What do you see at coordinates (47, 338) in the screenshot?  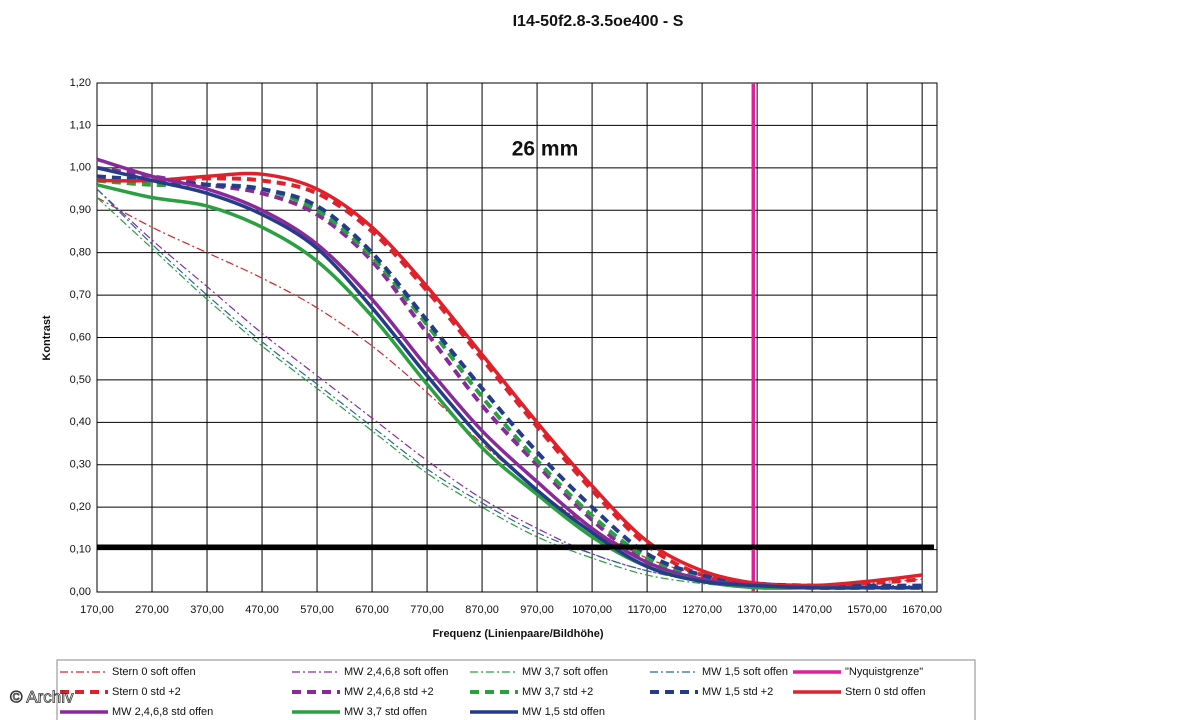 I see `y-axis-label: Kontrast` at bounding box center [47, 338].